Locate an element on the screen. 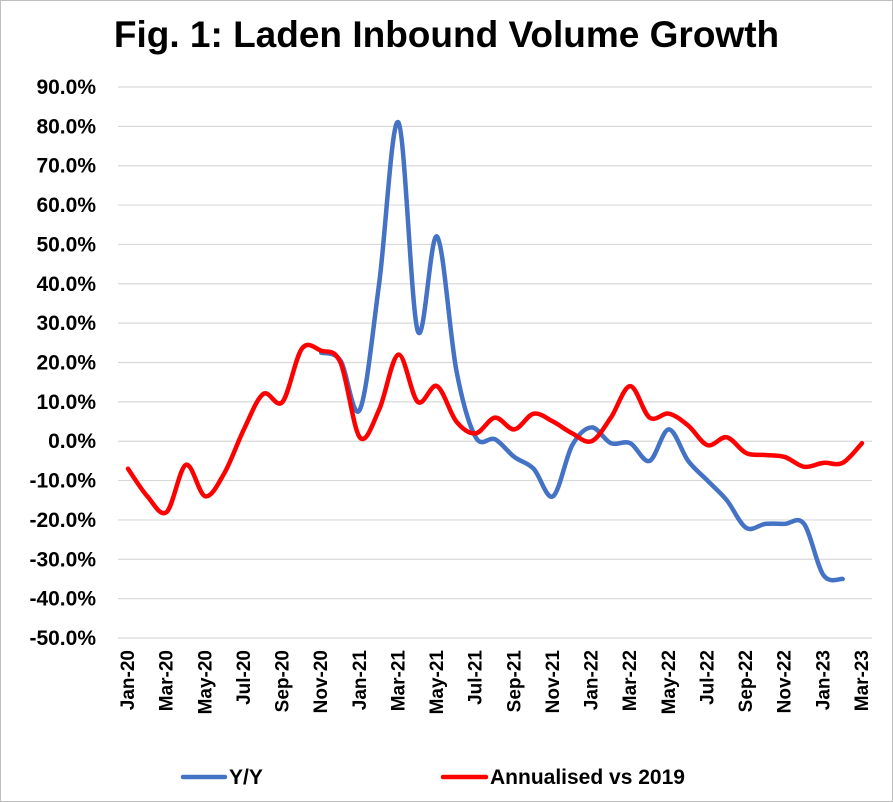 This screenshot has width=893, height=802. legend-label: Annualised vs 2019 is located at coordinates (587, 777).